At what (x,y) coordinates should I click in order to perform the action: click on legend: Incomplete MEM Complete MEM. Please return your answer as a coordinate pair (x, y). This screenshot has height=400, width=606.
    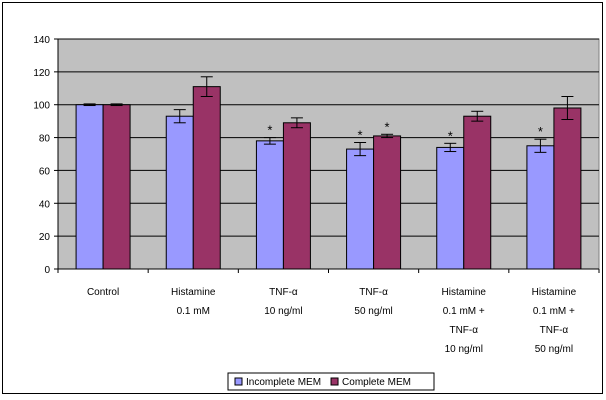
    Looking at the image, I should click on (331, 381).